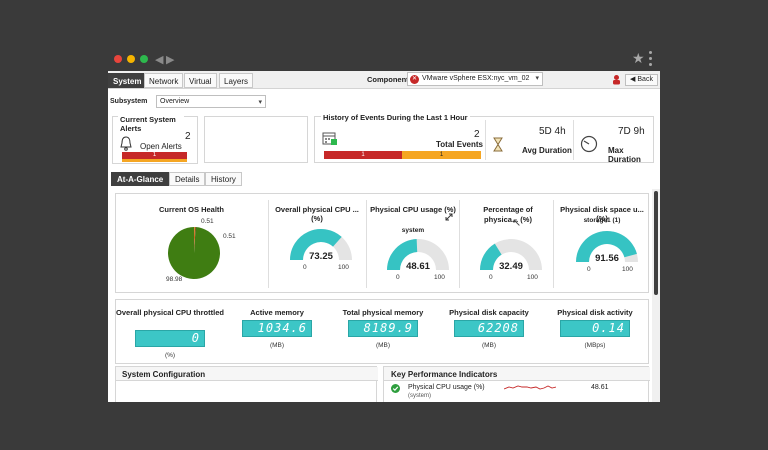  What do you see at coordinates (616, 79) in the screenshot?
I see `alert-person-icon` at bounding box center [616, 79].